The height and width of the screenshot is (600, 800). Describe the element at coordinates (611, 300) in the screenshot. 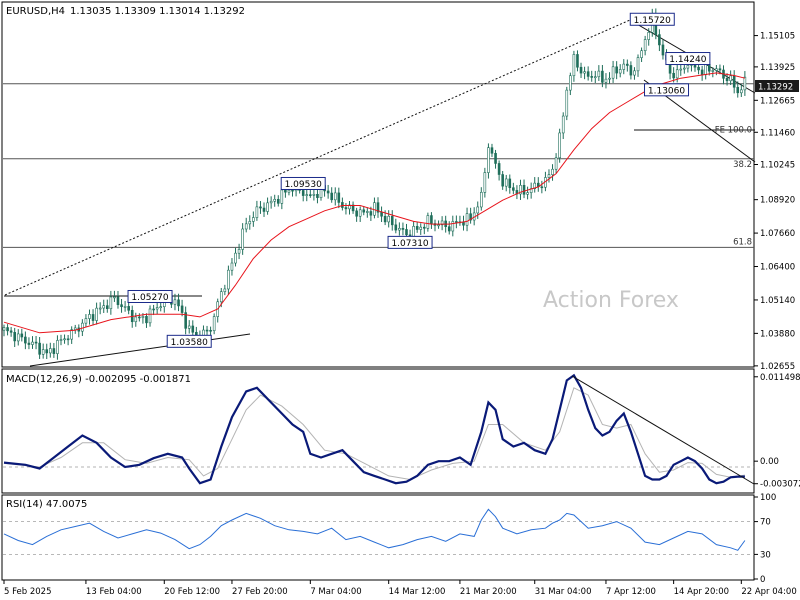

I see `watermark: Action Forex` at that location.